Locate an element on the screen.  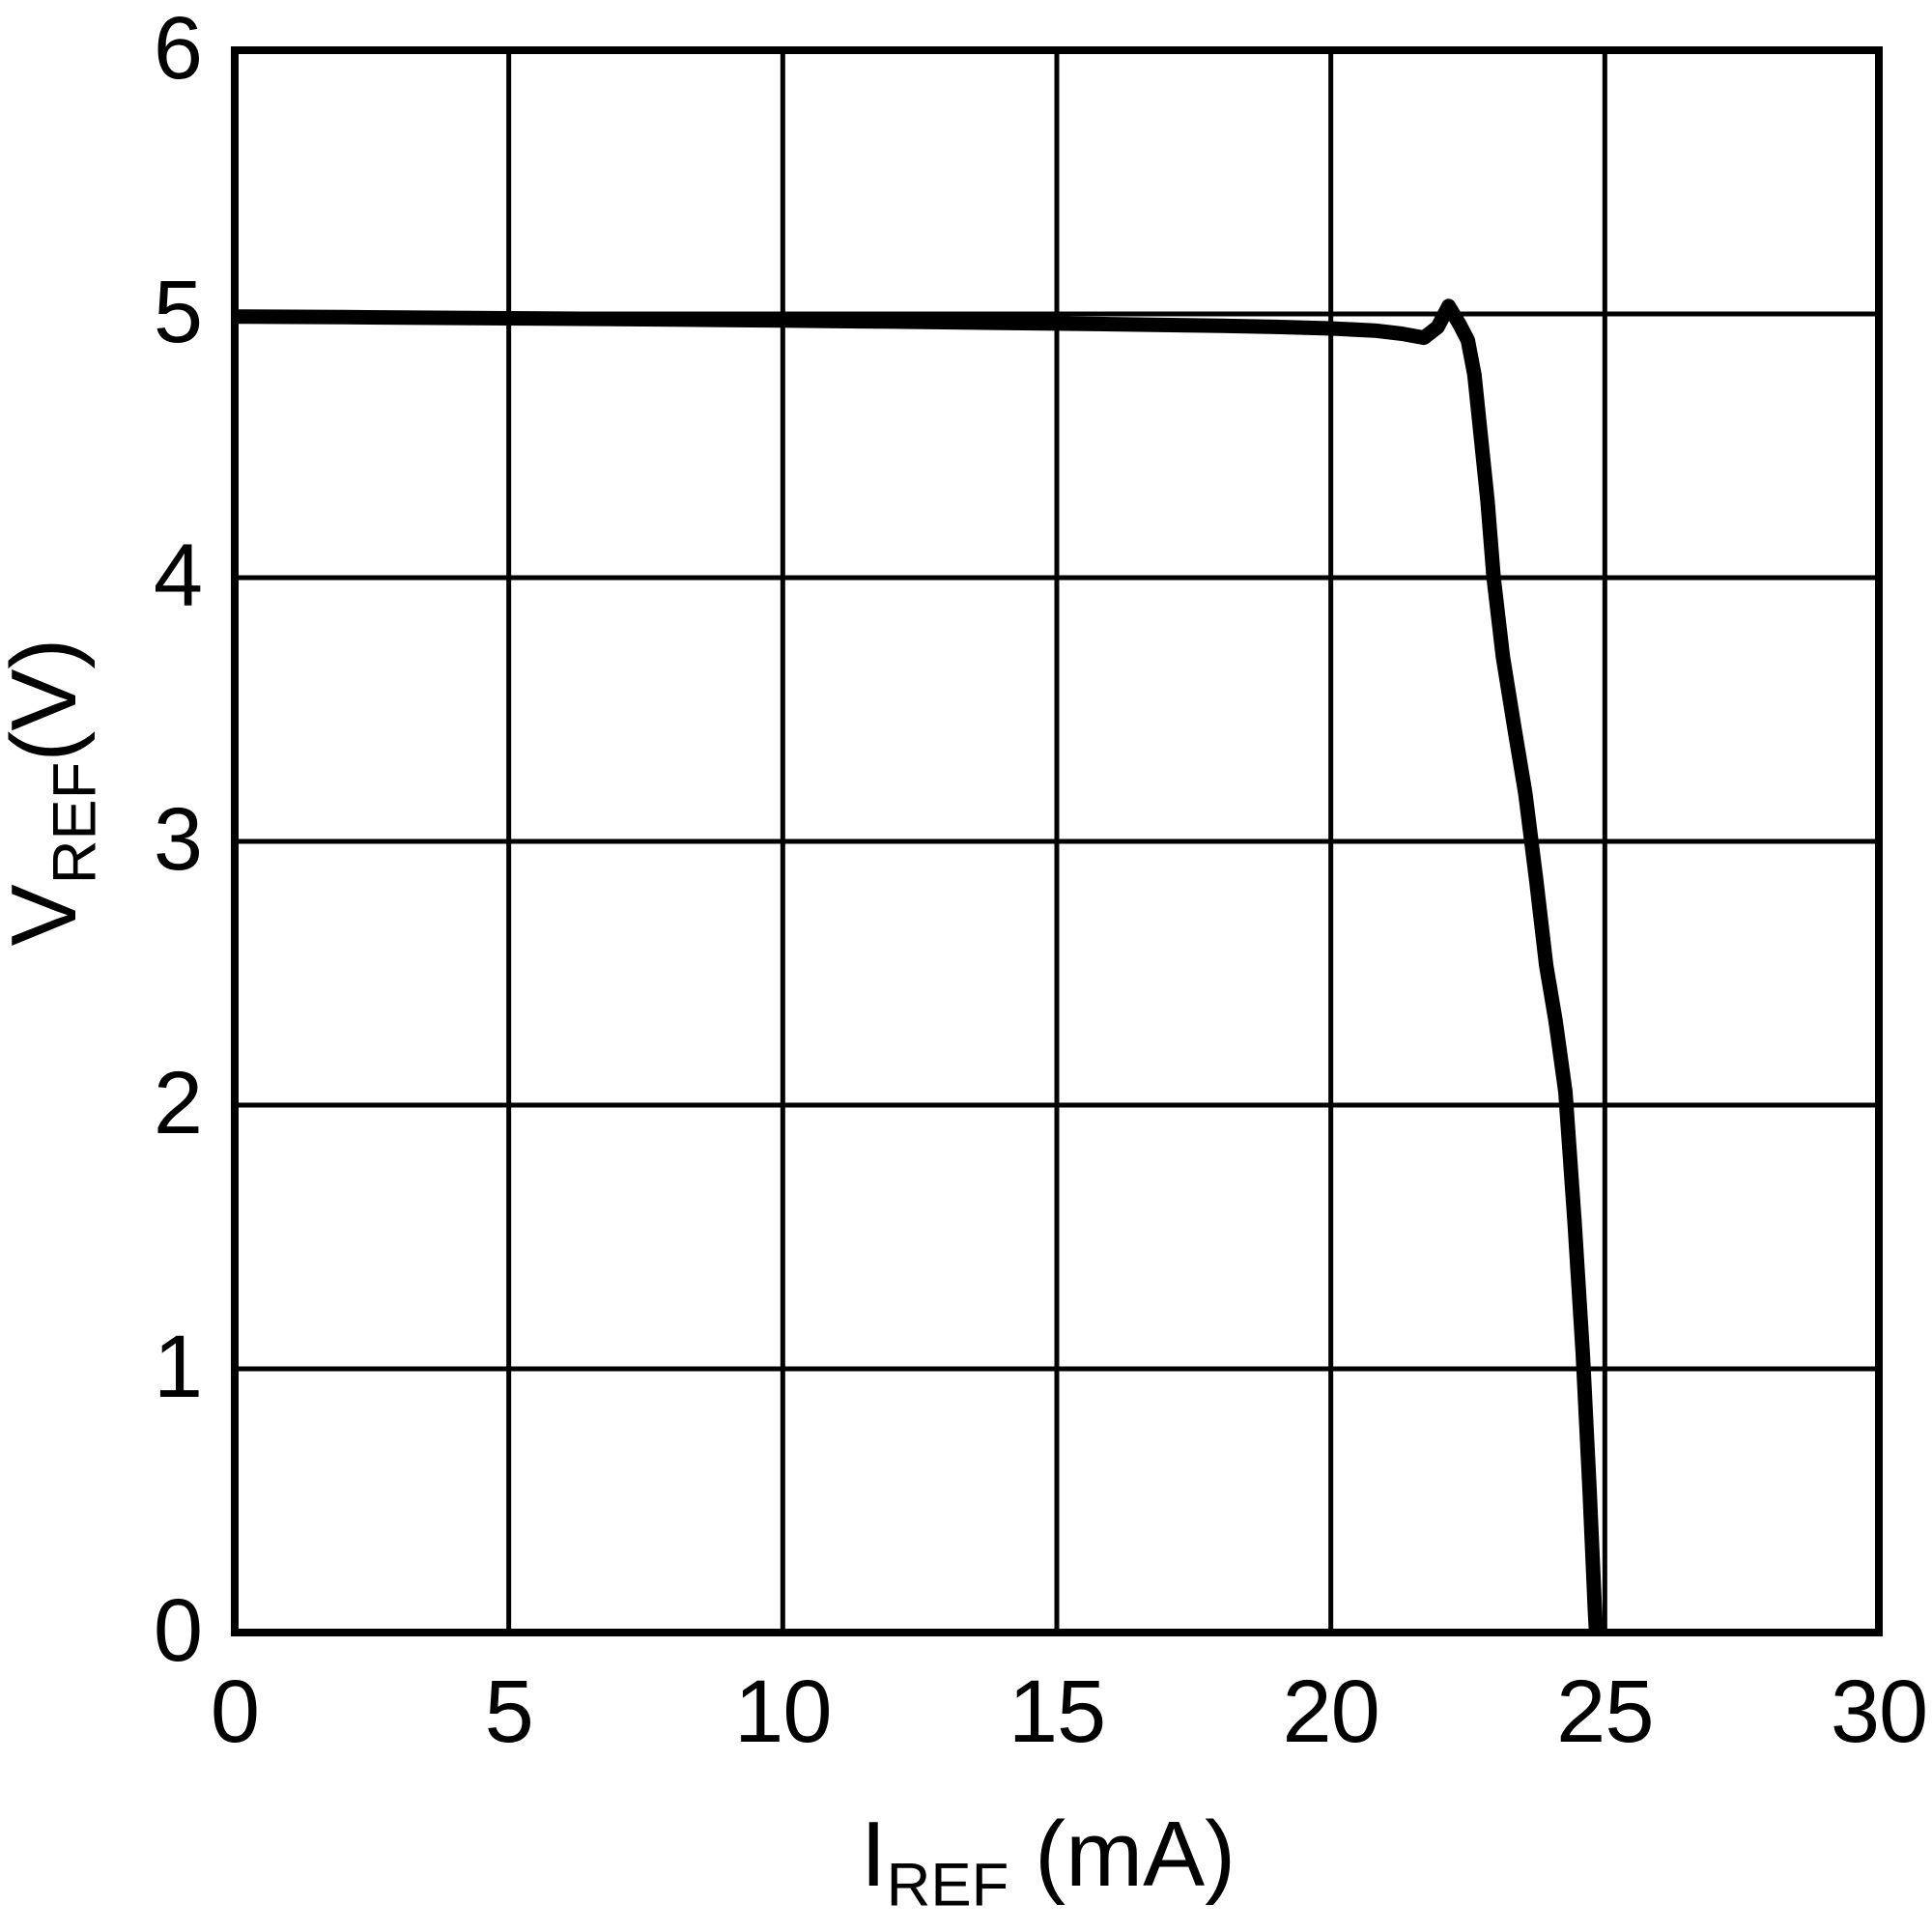
x-tick-label: 30 is located at coordinates (1879, 1711).